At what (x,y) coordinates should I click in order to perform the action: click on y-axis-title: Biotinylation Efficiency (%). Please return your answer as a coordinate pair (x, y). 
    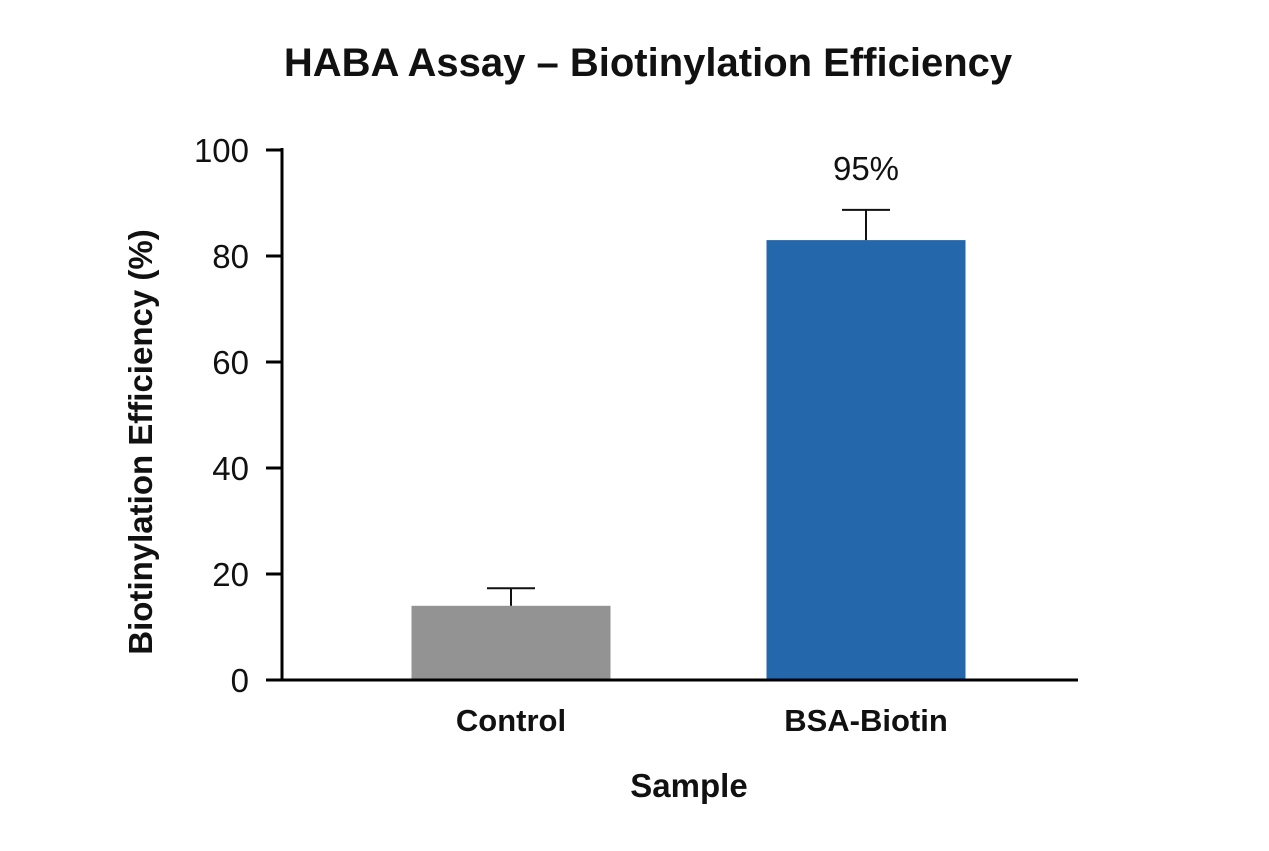
    Looking at the image, I should click on (140, 441).